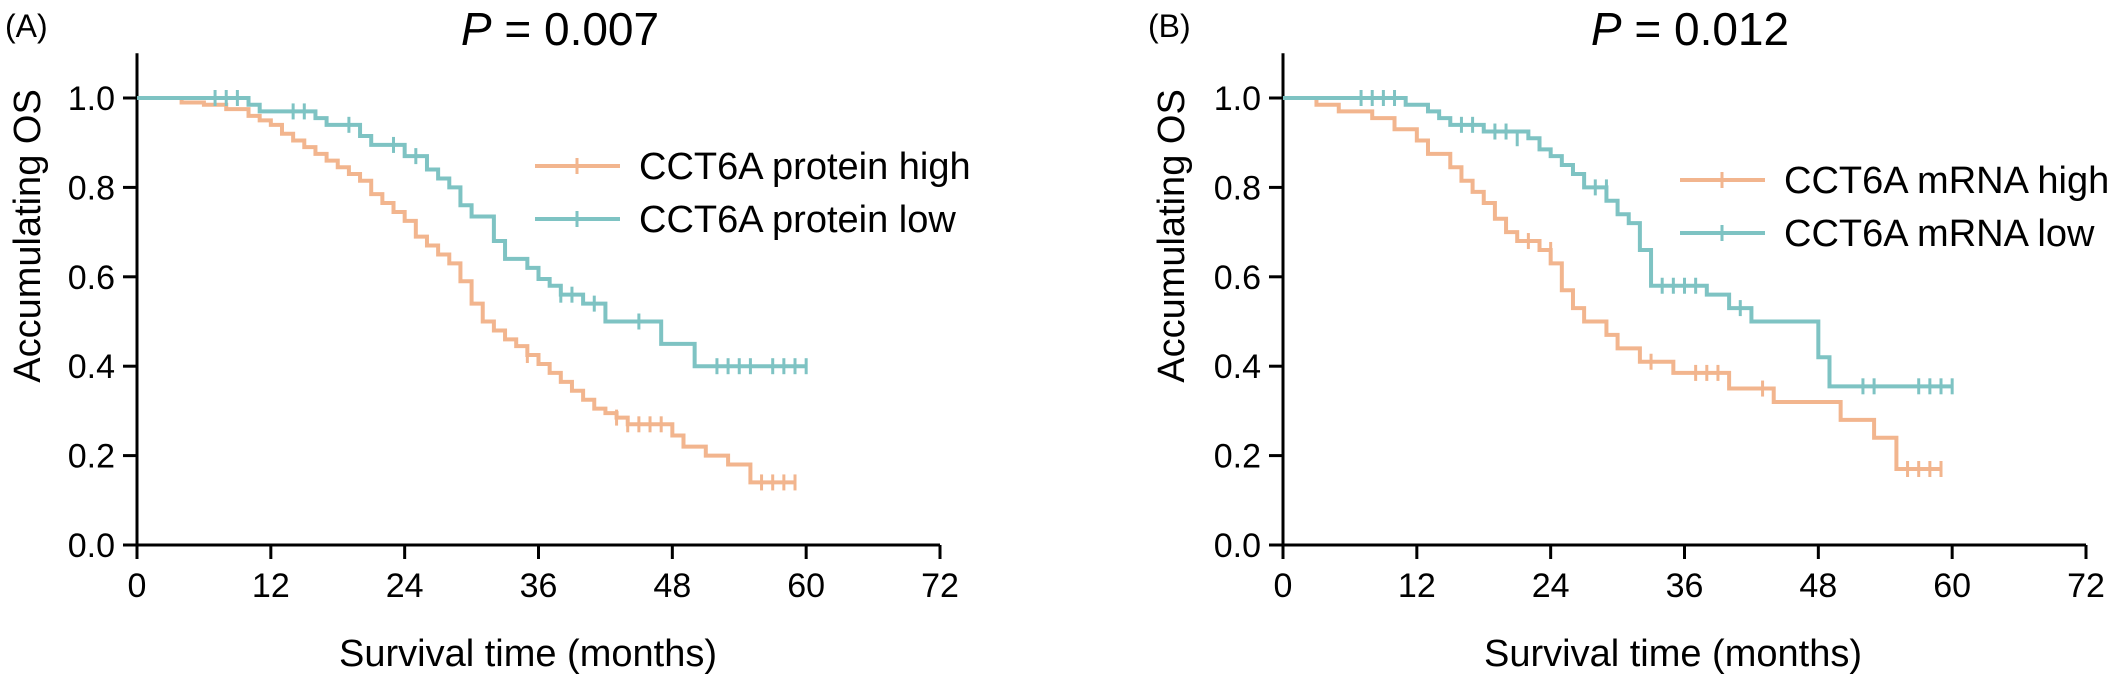  Describe the element at coordinates (1606, 29) in the screenshot. I see `panel-b-p-italic: P` at that location.